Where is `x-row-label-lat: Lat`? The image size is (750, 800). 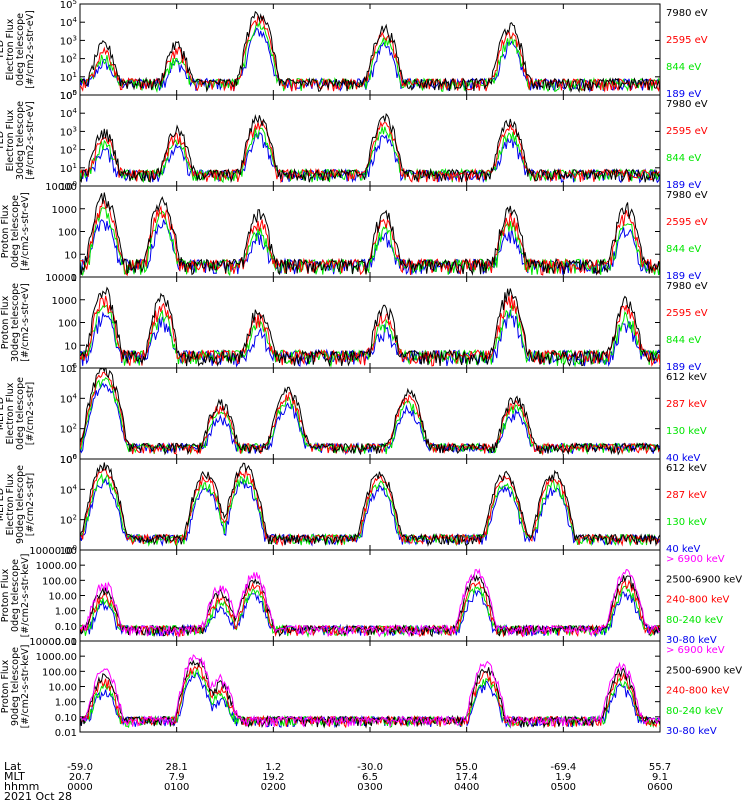 x-row-label-lat: Lat is located at coordinates (13, 766).